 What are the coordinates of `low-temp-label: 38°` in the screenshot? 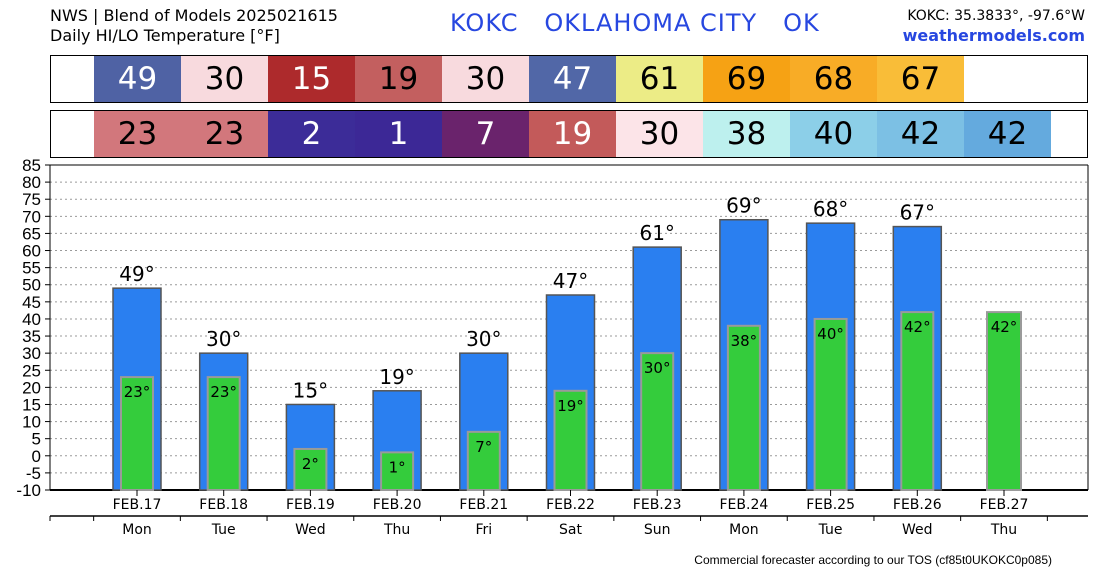 It's located at (744, 341).